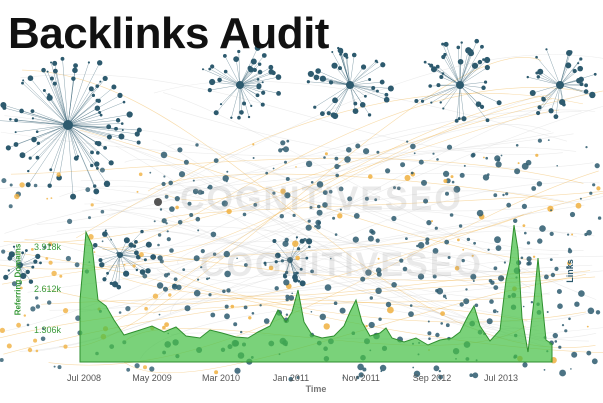 The width and height of the screenshot is (603, 403). I want to click on highlight-node, so click(158, 202).